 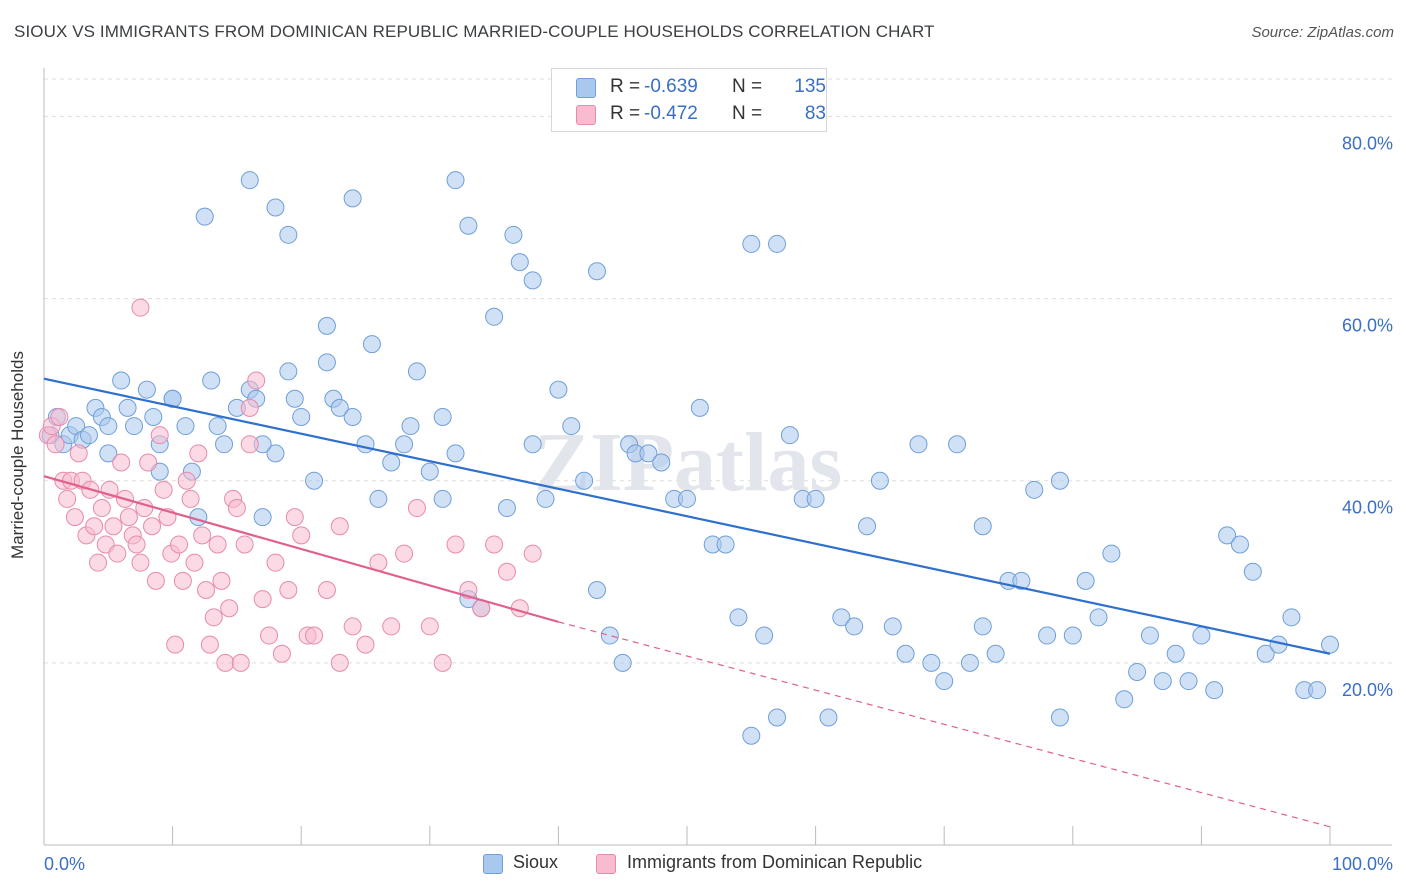 I want to click on y-tick-label: 60.0%, so click(x=1367, y=326).